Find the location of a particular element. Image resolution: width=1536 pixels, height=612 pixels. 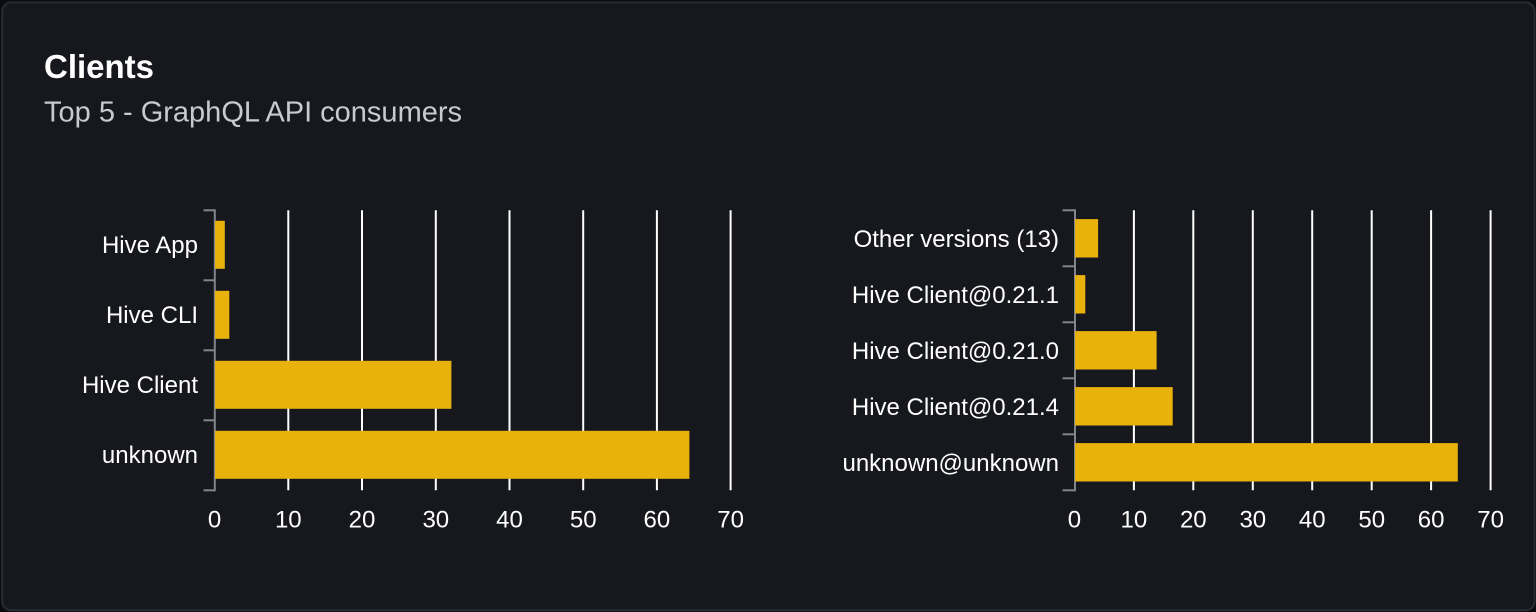

svg-text: unknown@unknown is located at coordinates (950, 463).